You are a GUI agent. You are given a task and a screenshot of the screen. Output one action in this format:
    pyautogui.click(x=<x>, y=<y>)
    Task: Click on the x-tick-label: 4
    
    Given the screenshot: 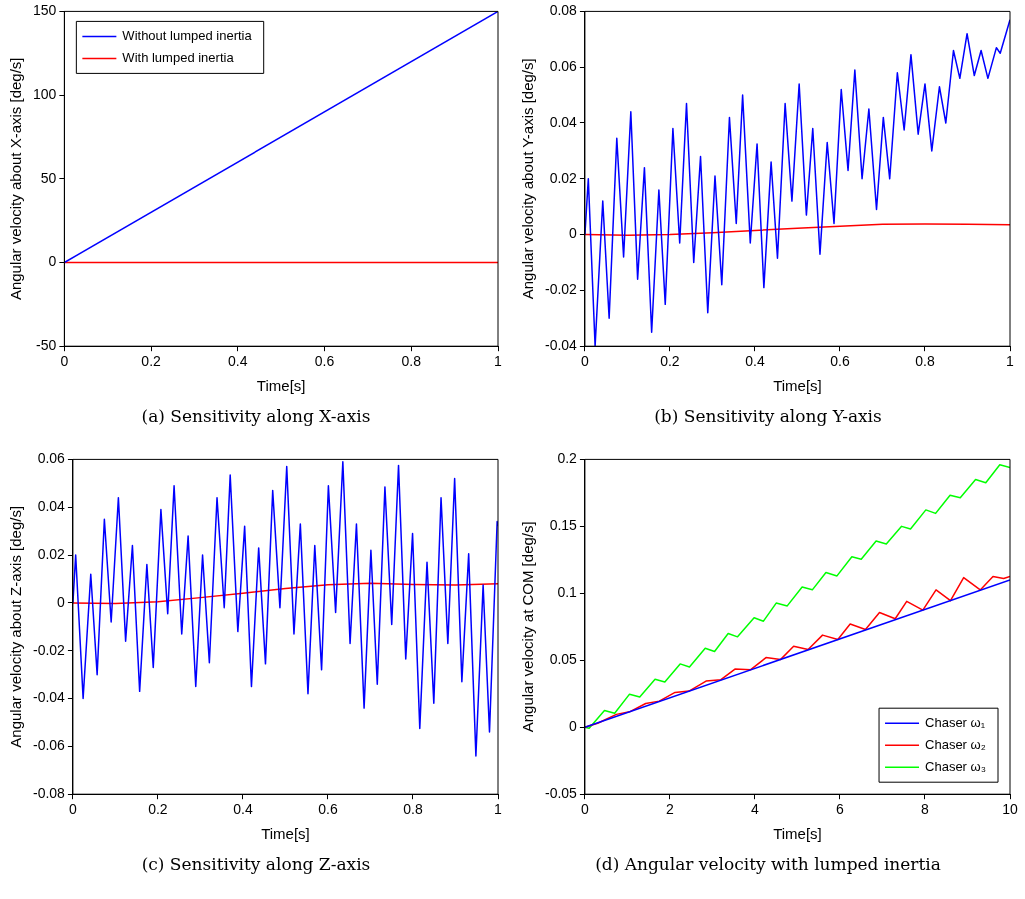 What is the action you would take?
    pyautogui.click(x=755, y=809)
    